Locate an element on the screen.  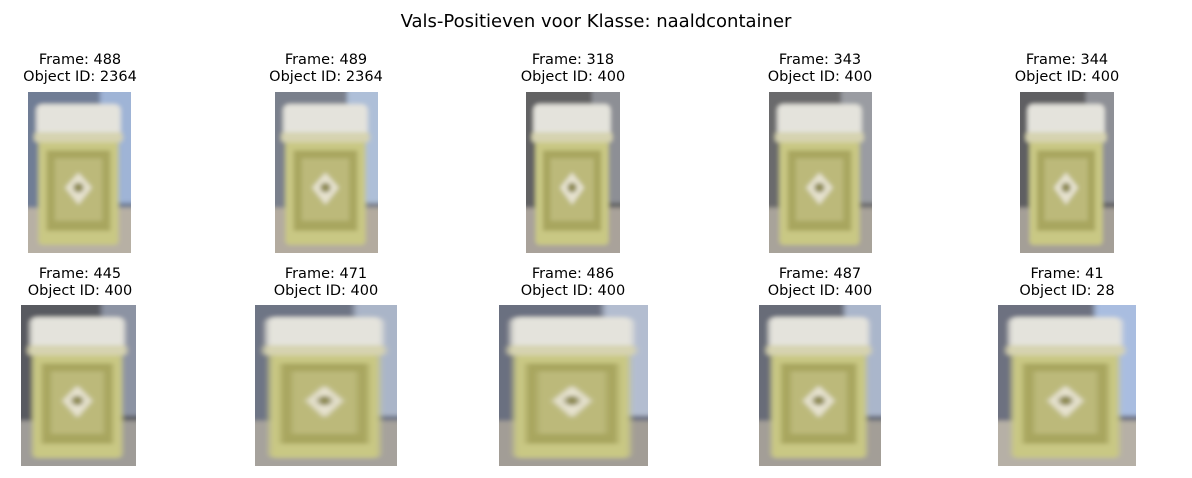
frame-cell-1: Frame: 488 Object ID: 2364 is located at coordinates (80, 68).